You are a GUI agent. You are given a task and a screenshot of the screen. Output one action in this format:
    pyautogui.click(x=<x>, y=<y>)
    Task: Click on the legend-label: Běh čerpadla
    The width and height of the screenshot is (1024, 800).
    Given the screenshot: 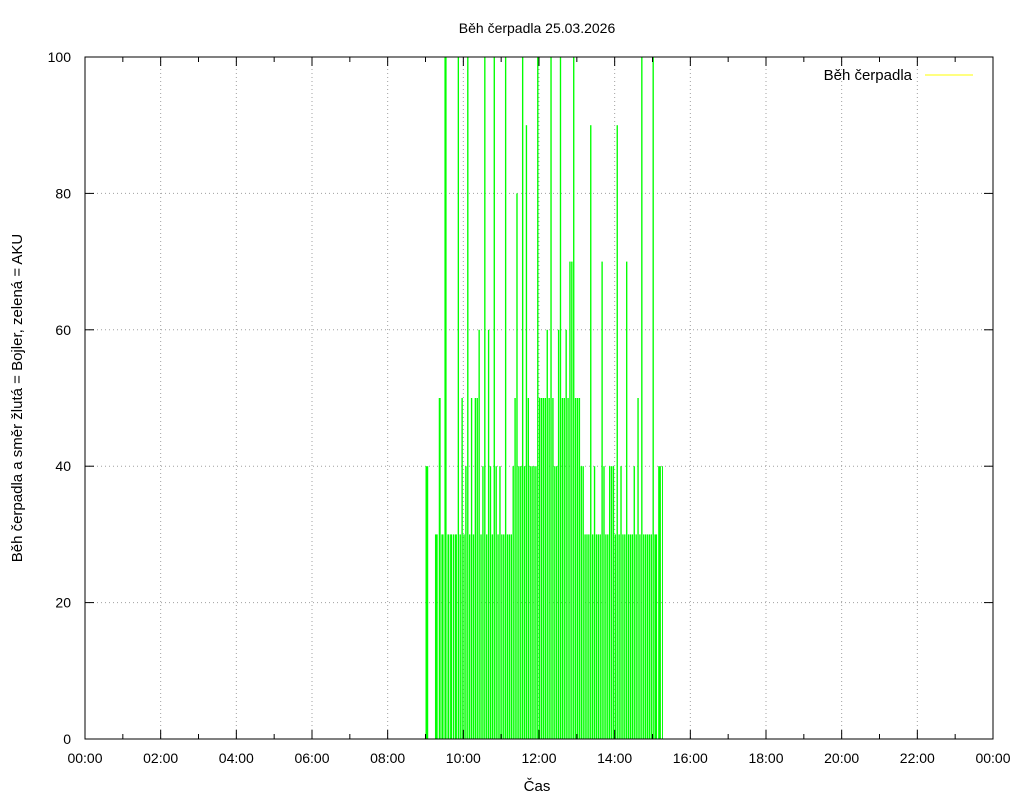 What is the action you would take?
    pyautogui.click(x=868, y=75)
    